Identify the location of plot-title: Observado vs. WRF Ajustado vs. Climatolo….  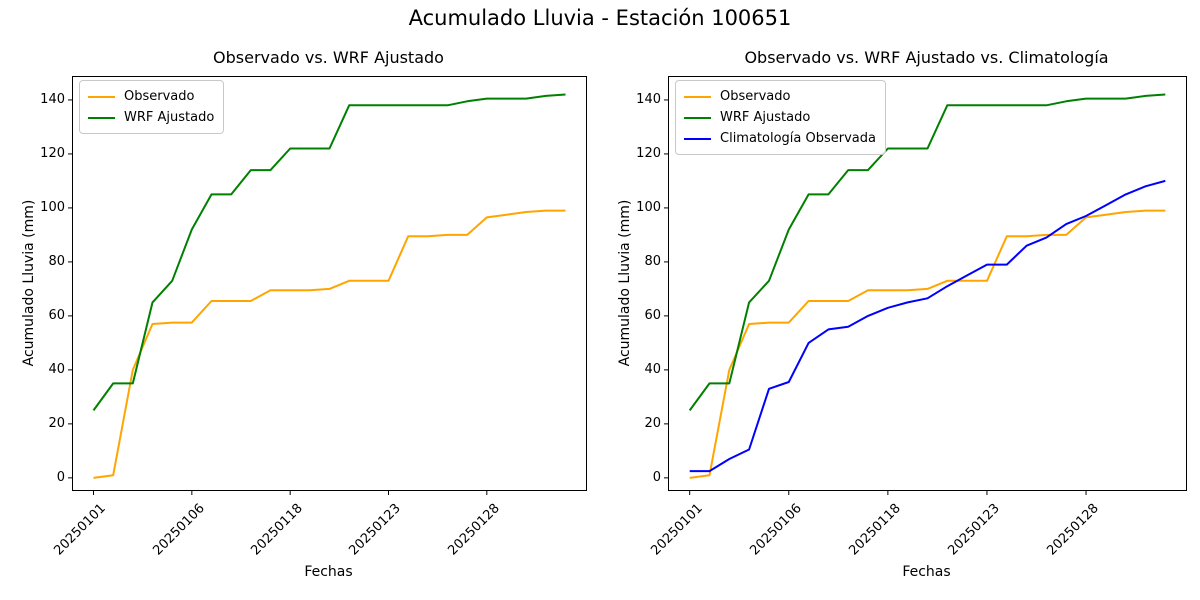
(926, 57).